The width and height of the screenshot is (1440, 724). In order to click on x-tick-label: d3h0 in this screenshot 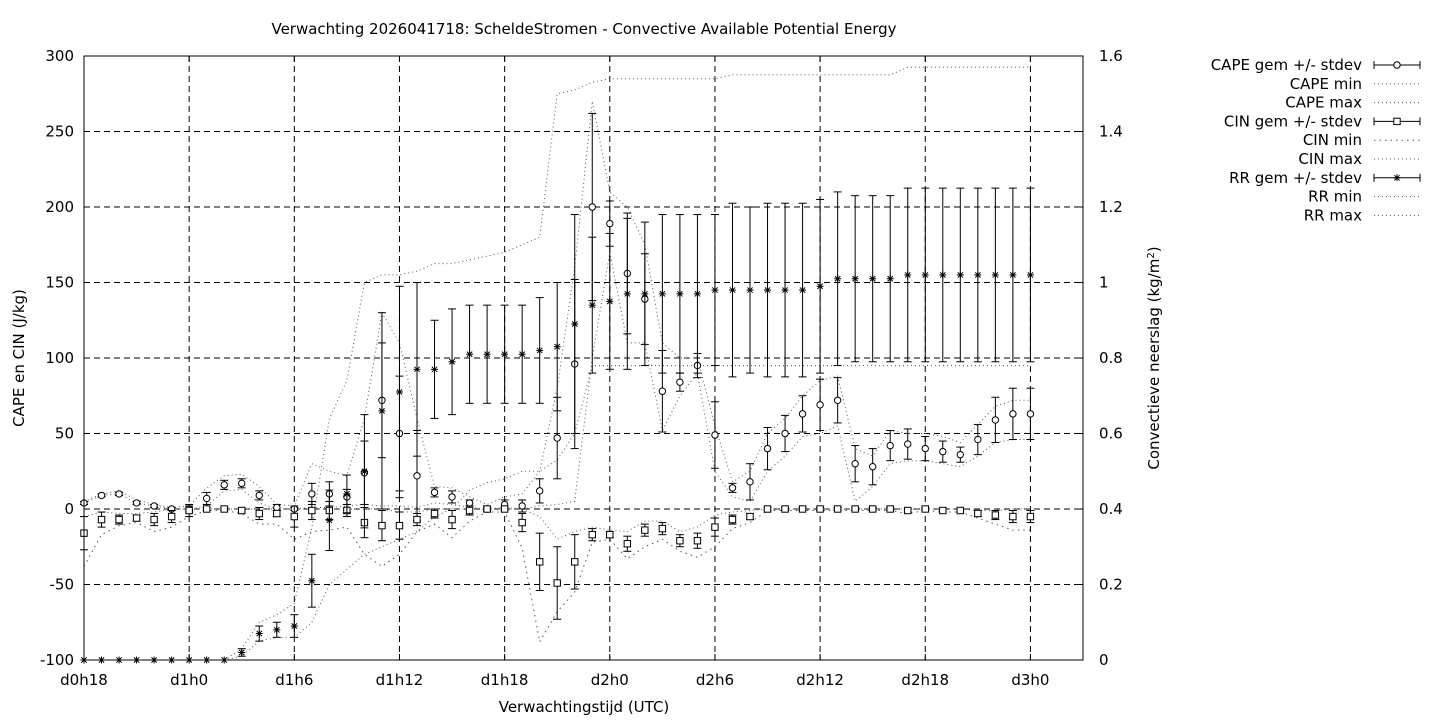, I will do `click(1030, 680)`.